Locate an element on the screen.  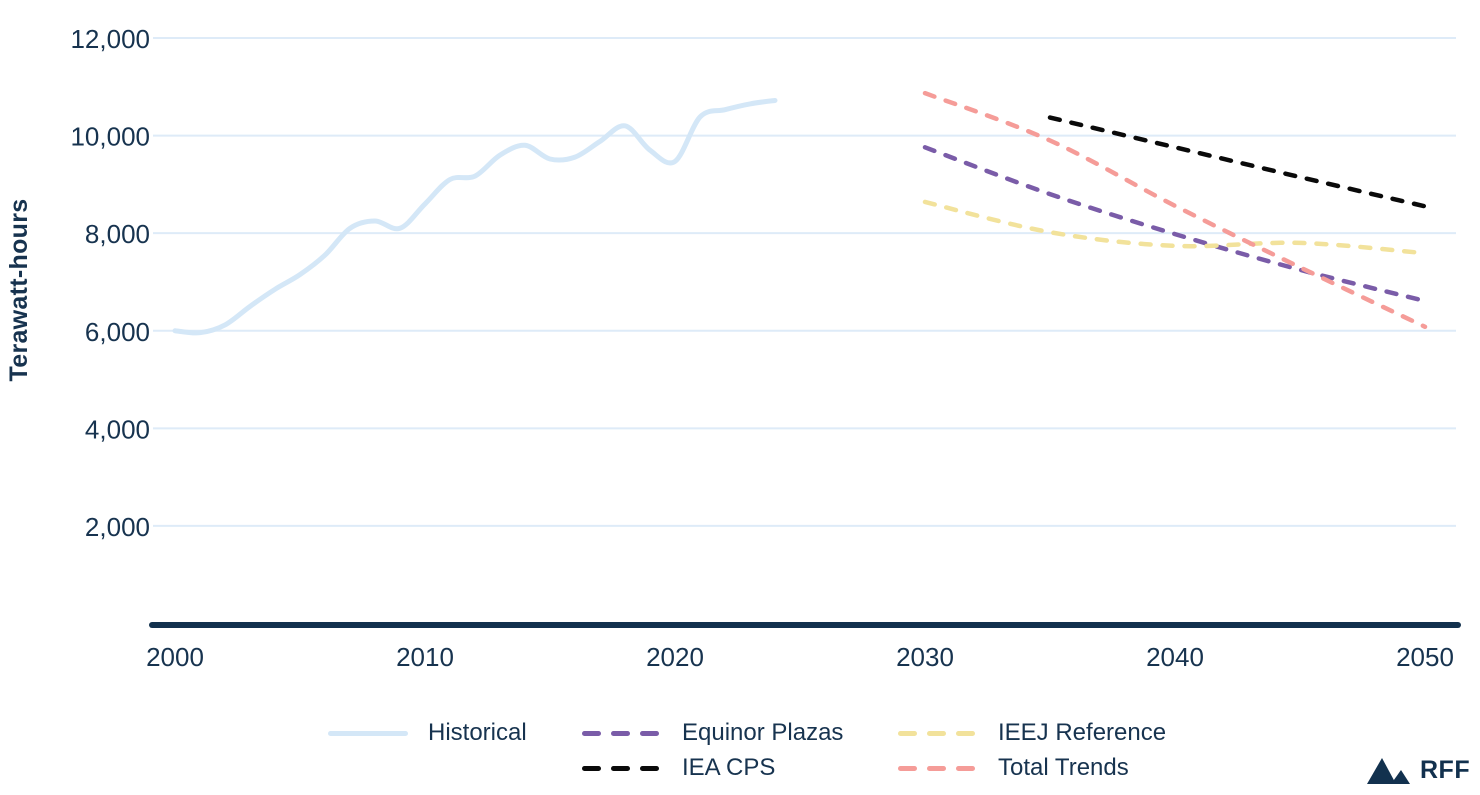
legend-label-total-trends: Total Trends is located at coordinates (1063, 767).